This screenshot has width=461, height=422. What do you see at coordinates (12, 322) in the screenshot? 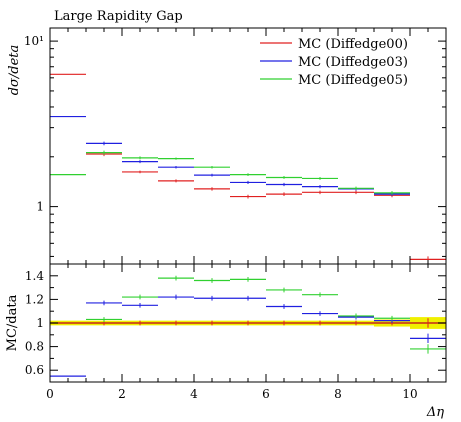
I see `ratio-y-axis-label: MC/data` at bounding box center [12, 322].